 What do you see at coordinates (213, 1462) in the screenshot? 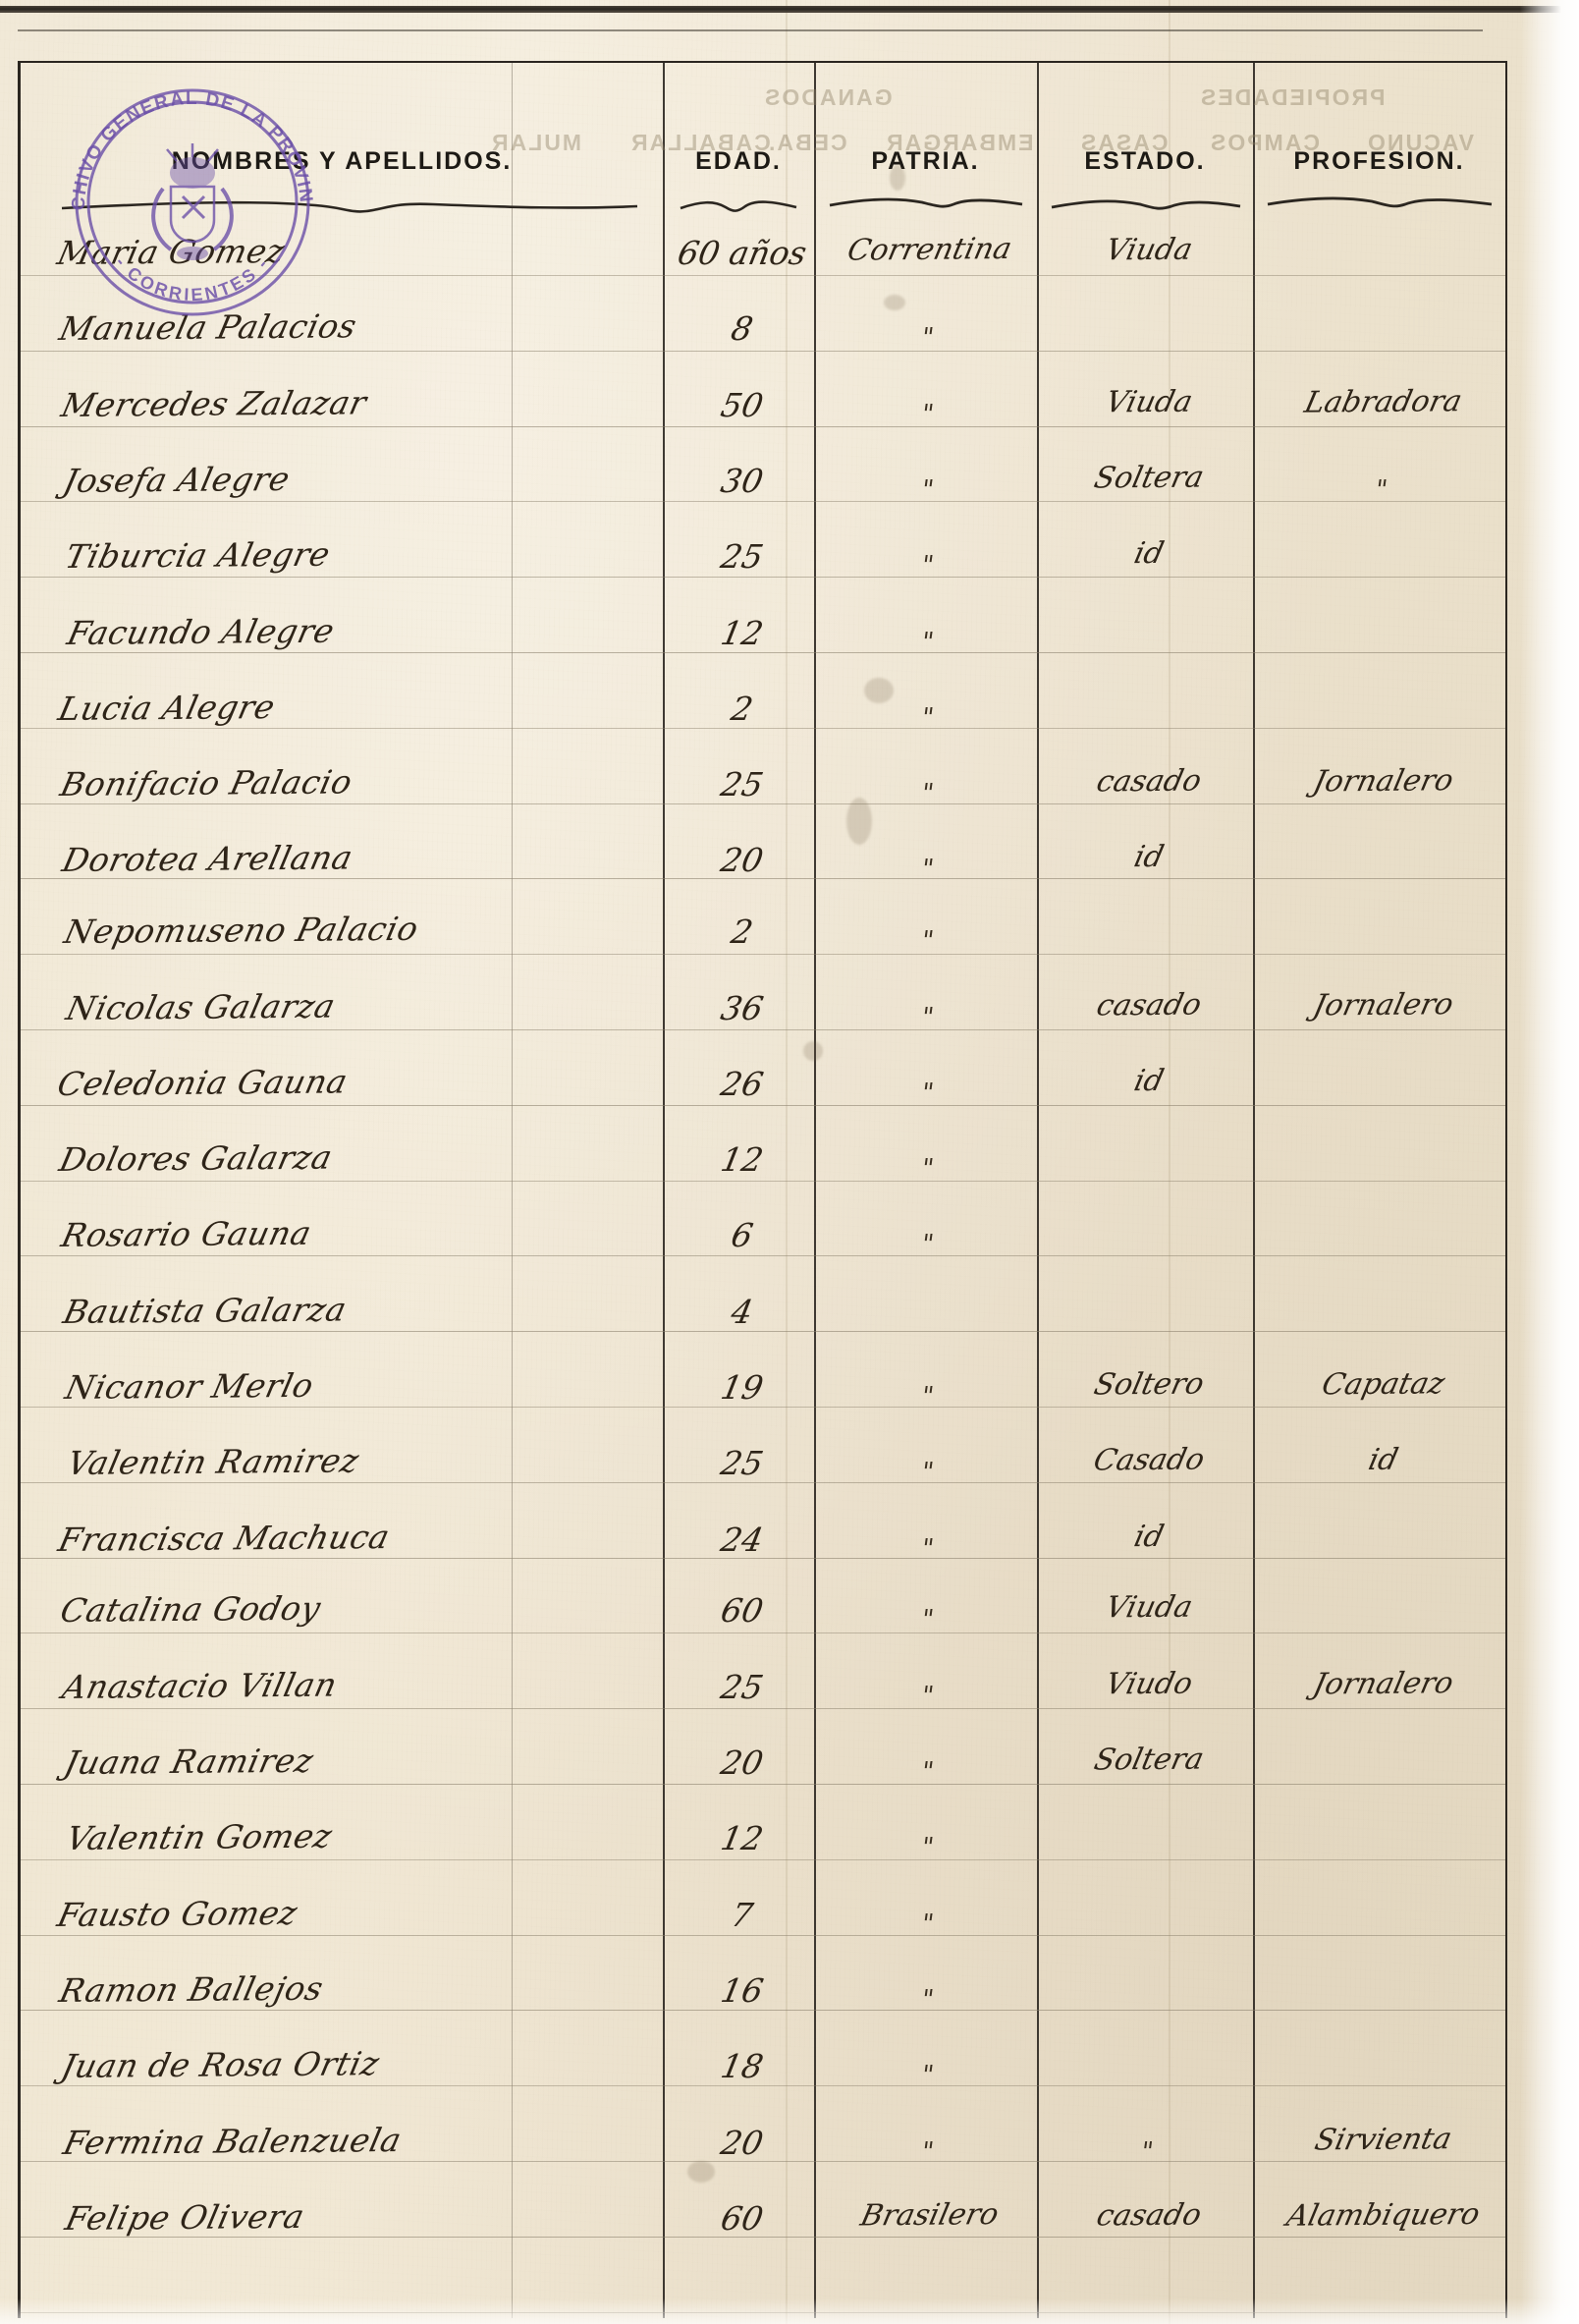
I see `cell-nombres: Valentin Ramirez` at bounding box center [213, 1462].